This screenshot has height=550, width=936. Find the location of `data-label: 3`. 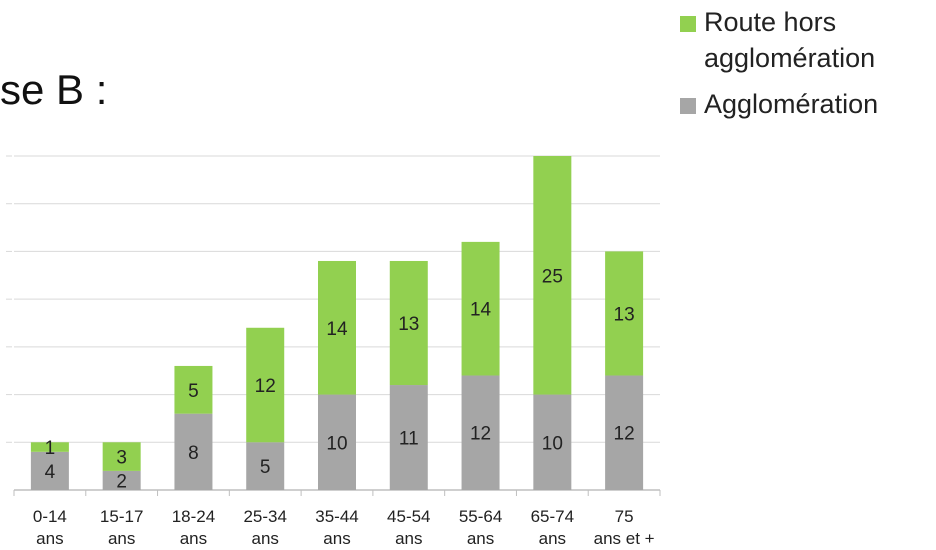

data-label: 3 is located at coordinates (121, 458).